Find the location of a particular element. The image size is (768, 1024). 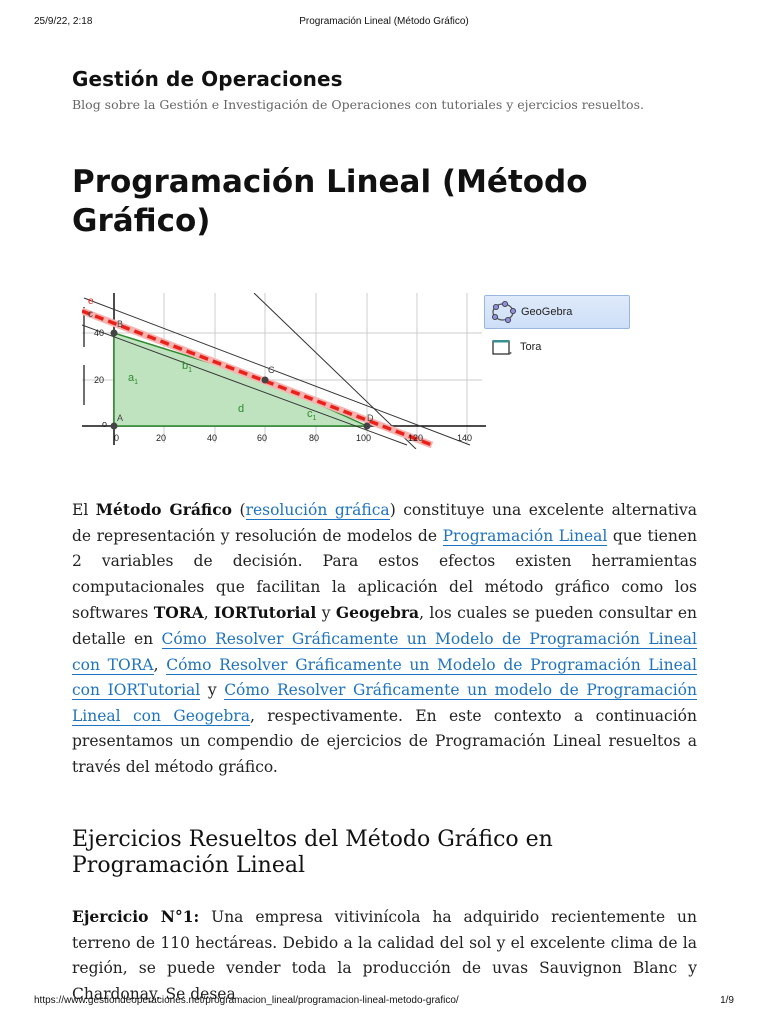

objective-line is located at coordinates (257, 378).